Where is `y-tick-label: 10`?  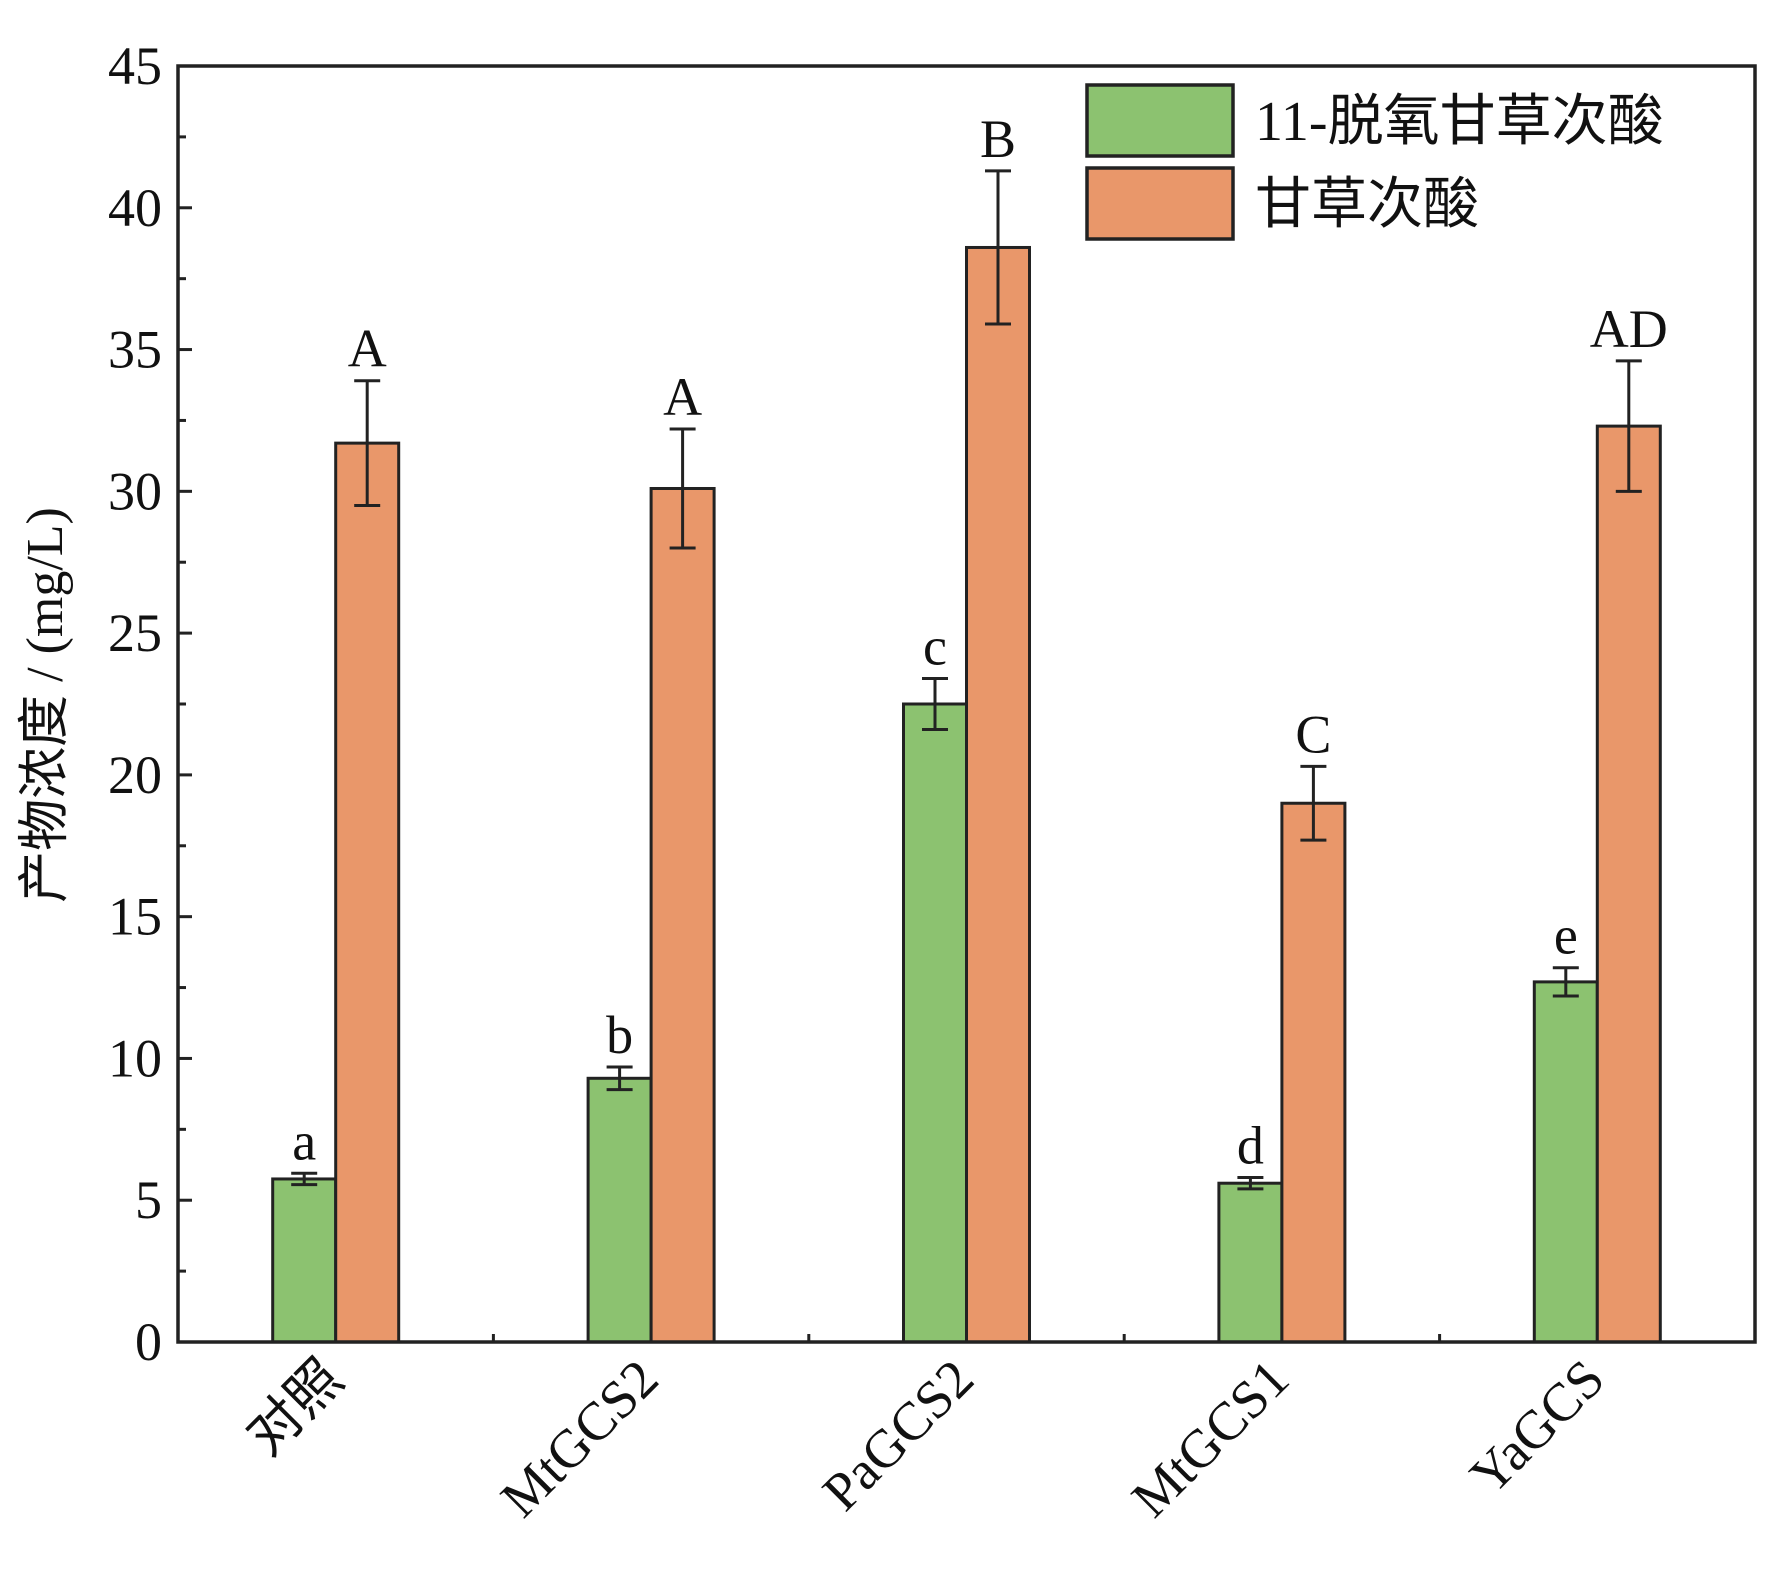
y-tick-label: 10 is located at coordinates (135, 1058).